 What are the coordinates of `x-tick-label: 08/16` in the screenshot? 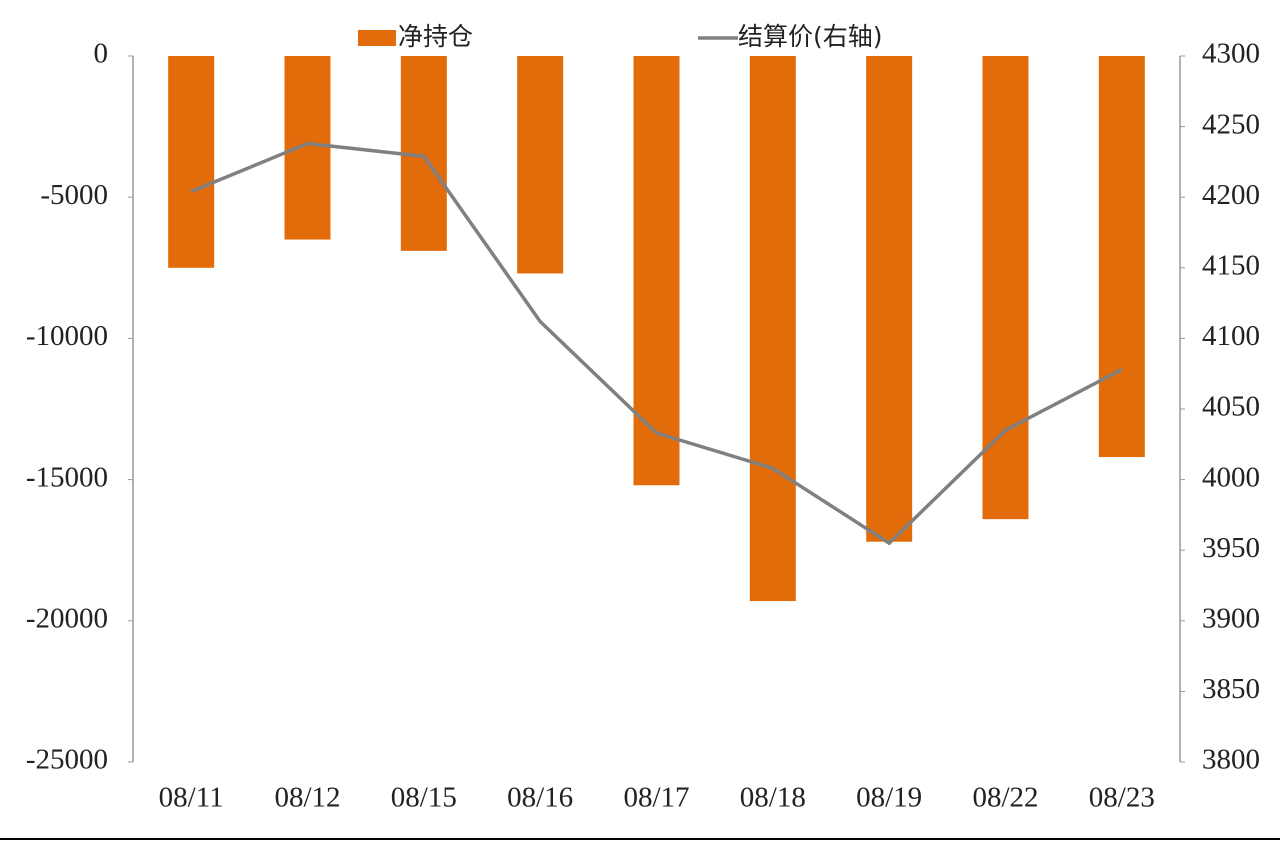 It's located at (540, 798).